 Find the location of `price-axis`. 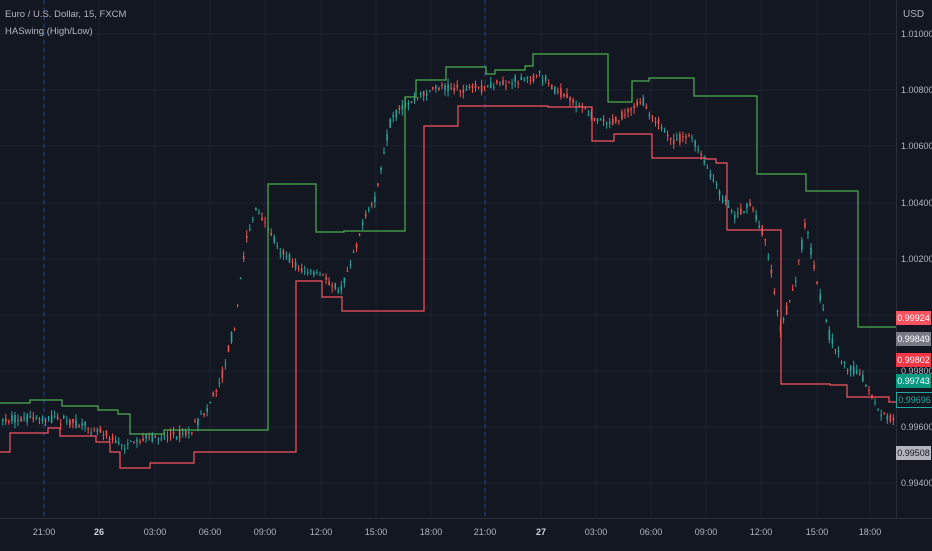

price-axis is located at coordinates (914, 259).